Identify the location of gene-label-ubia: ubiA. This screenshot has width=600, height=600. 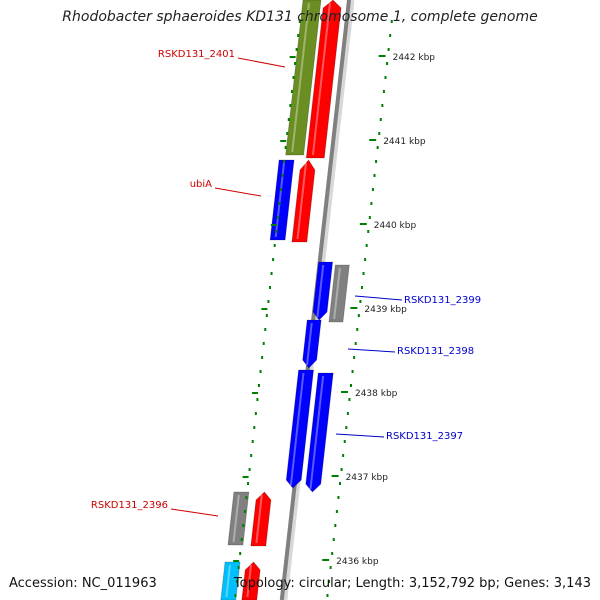
(201, 184).